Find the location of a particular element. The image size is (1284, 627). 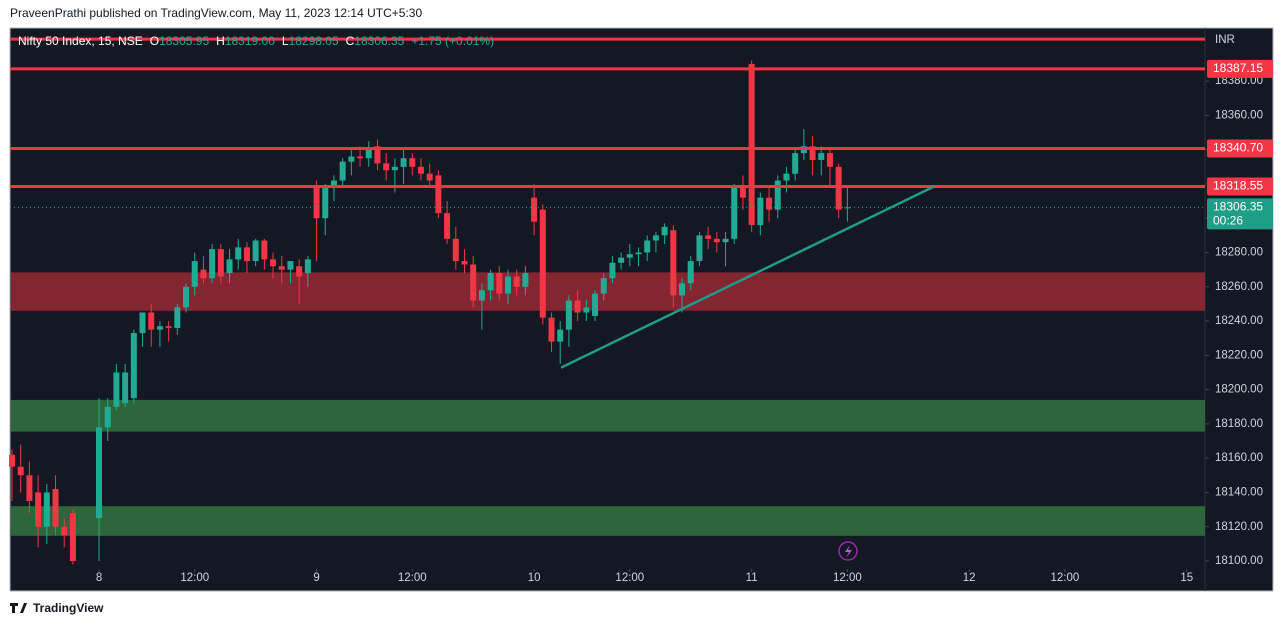

y-tick-label: 18140.00 is located at coordinates (1239, 492).